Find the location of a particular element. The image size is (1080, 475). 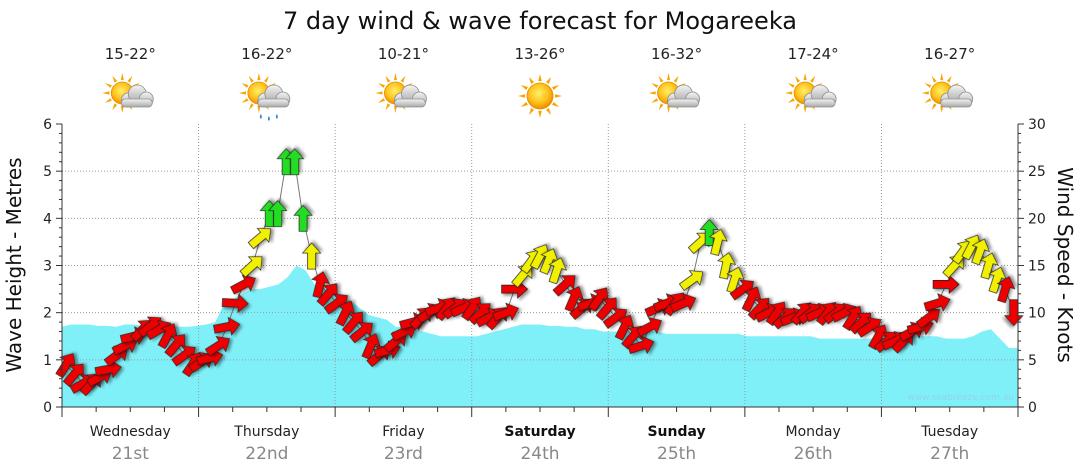

chart-title: 7 day wind & wave forecast for Mogareeka is located at coordinates (540, 21).